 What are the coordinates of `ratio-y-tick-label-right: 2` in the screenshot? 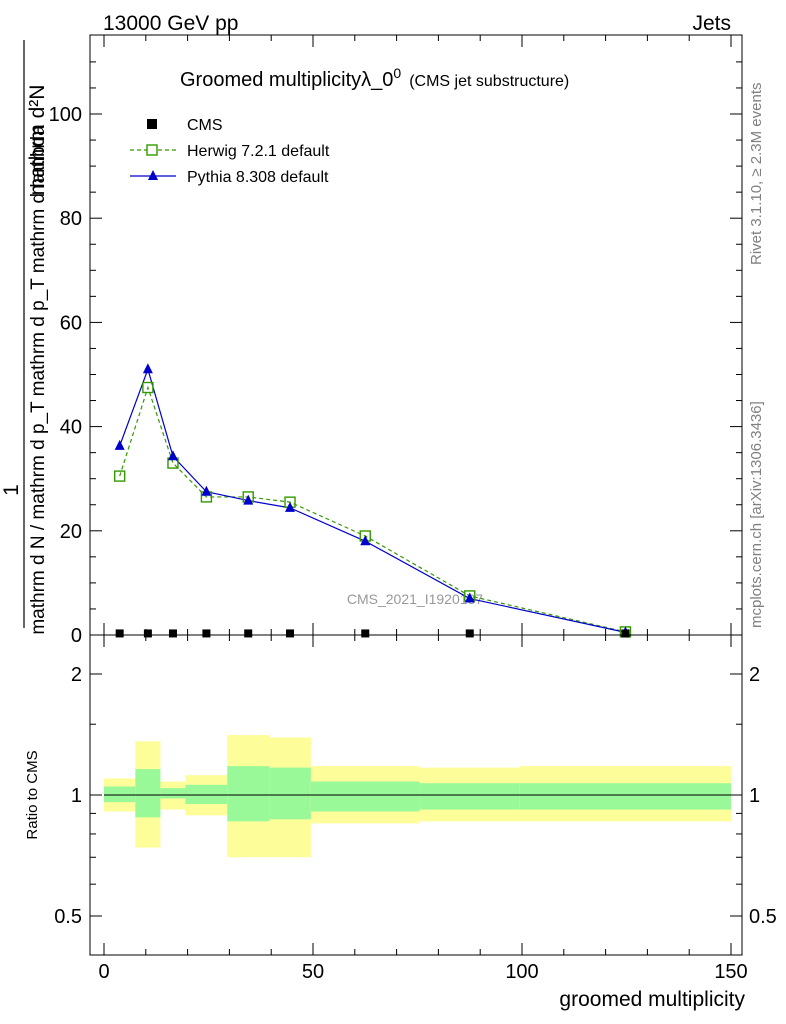 It's located at (754, 675).